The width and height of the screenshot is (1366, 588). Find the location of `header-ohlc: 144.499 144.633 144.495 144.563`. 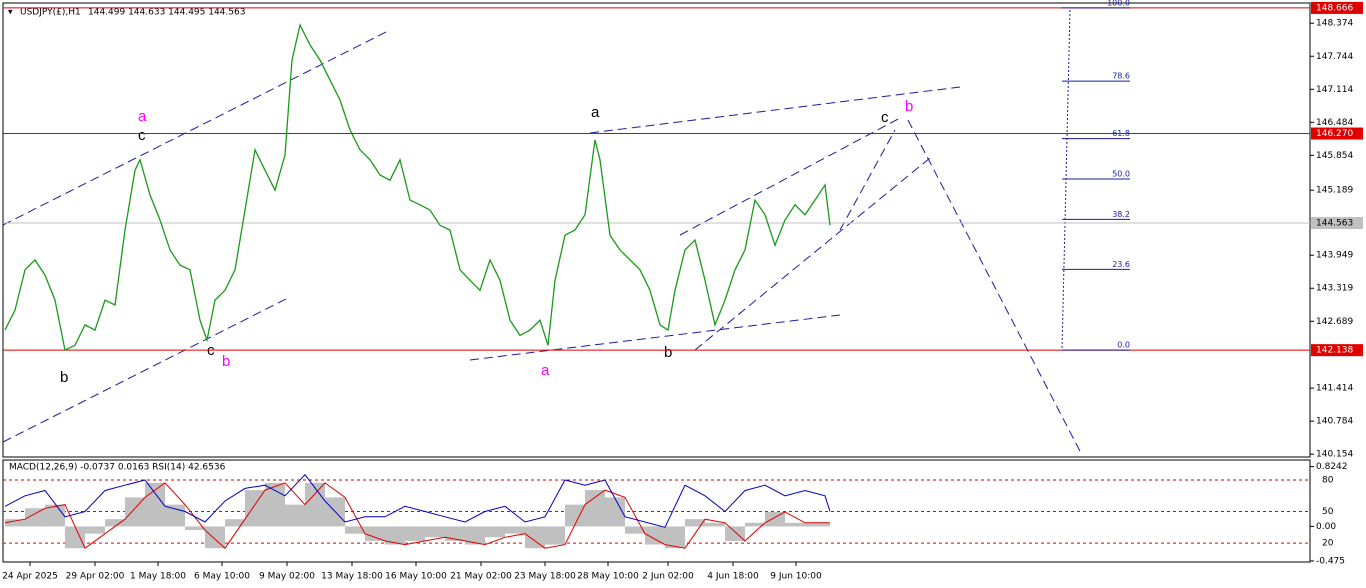

header-ohlc: 144.499 144.633 144.495 144.563 is located at coordinates (166, 13).